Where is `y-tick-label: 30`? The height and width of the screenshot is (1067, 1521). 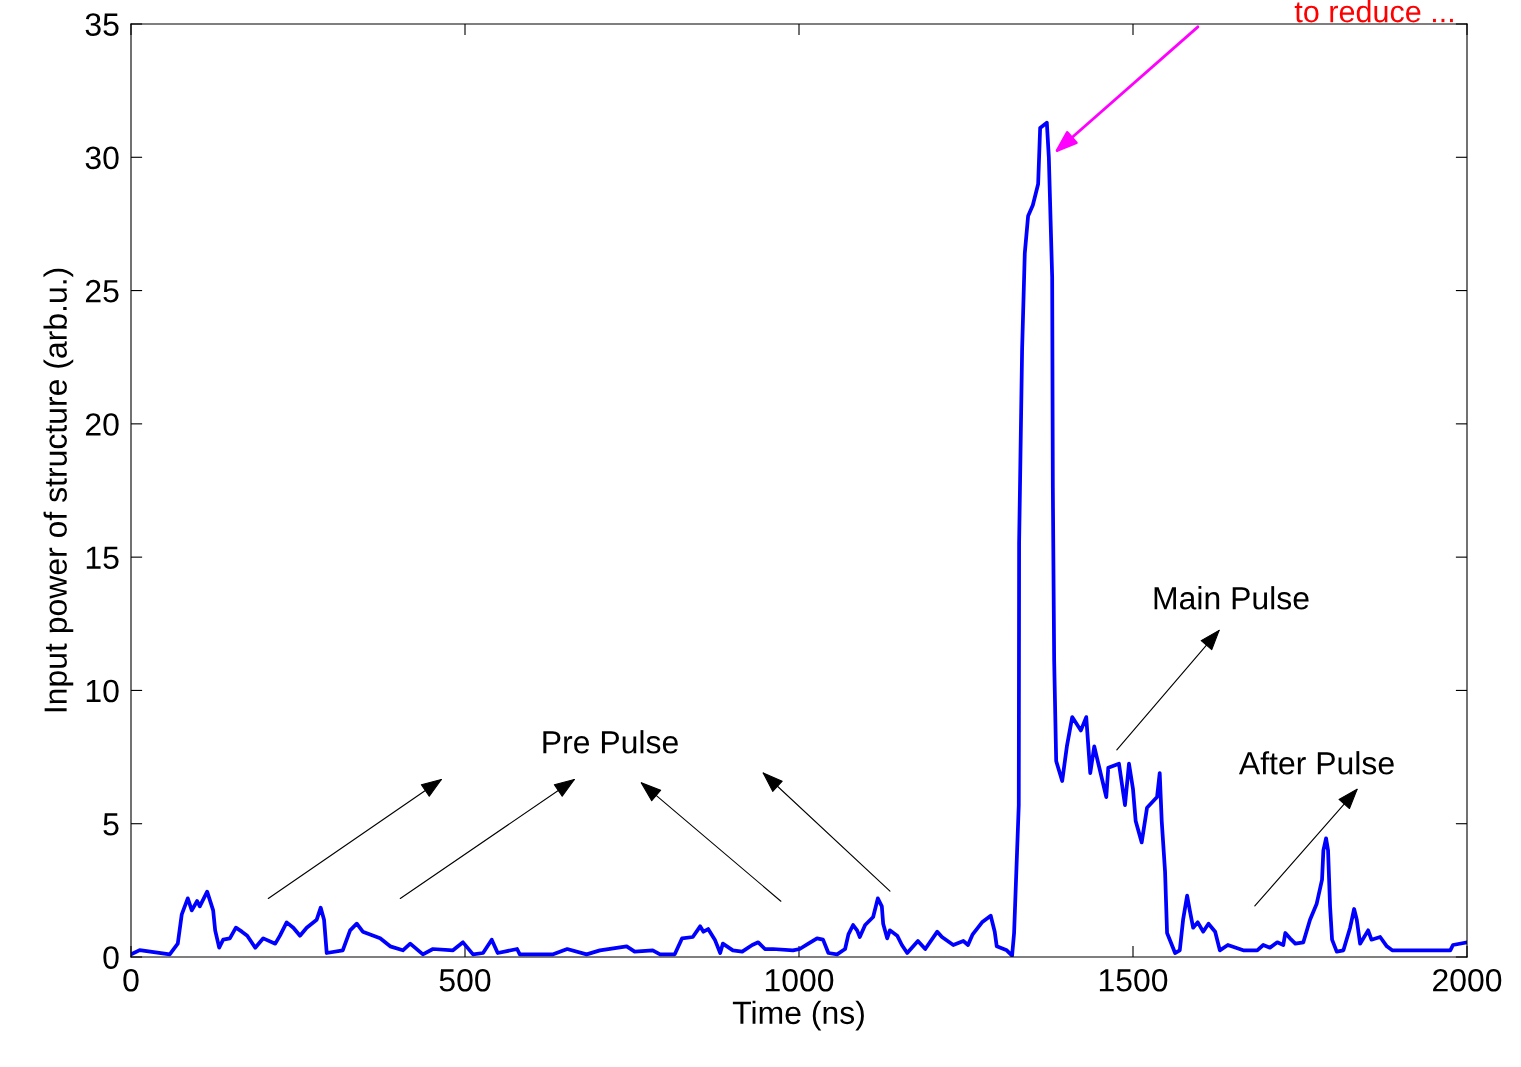 y-tick-label: 30 is located at coordinates (102, 158).